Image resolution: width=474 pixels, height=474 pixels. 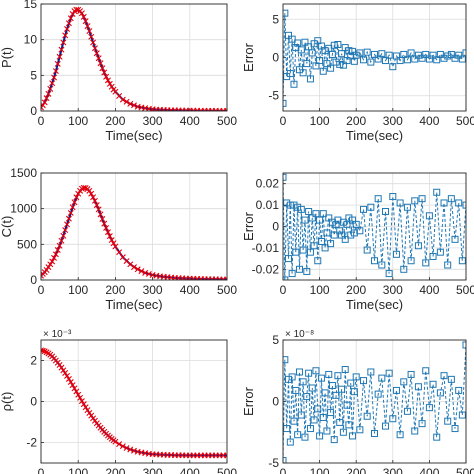 I want to click on y-tick-label: -2, so click(x=31, y=443).